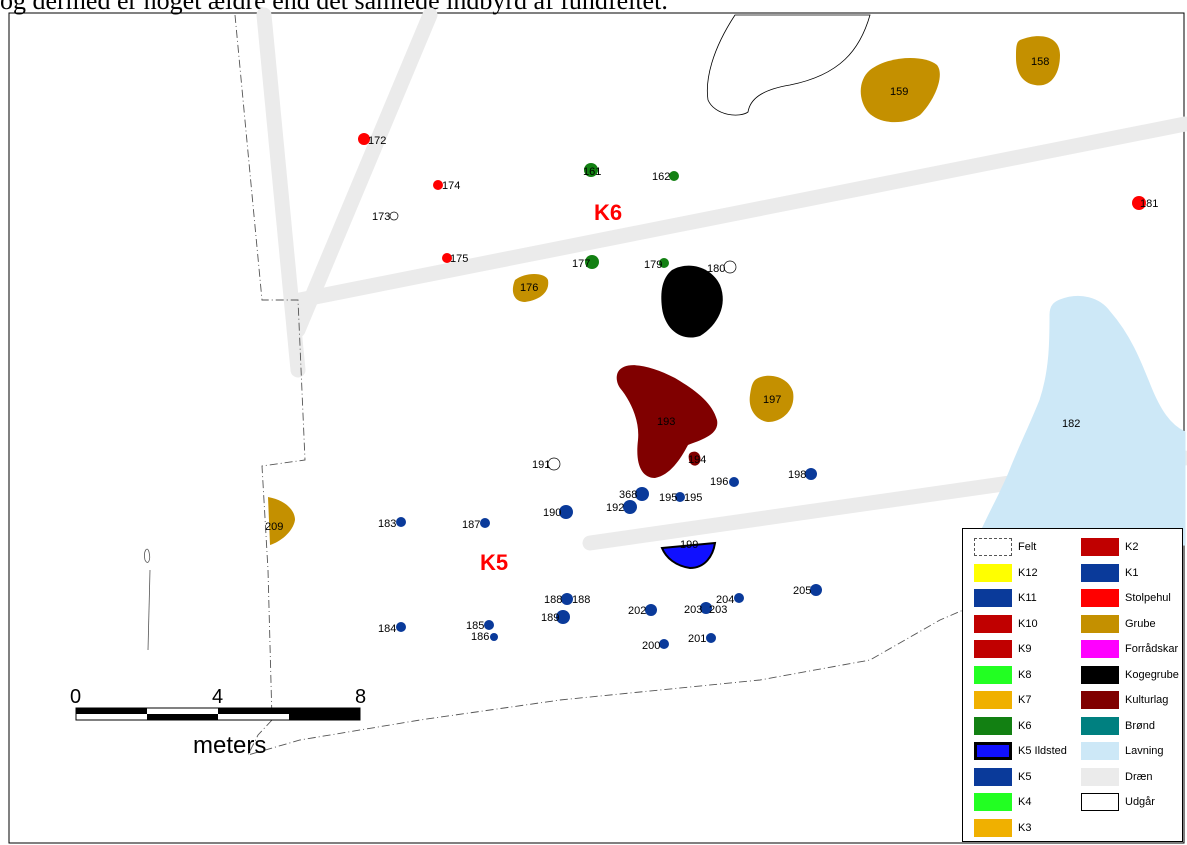 Image resolution: width=1187 pixels, height=845 pixels. I want to click on legend-item: K3, so click(1003, 827).